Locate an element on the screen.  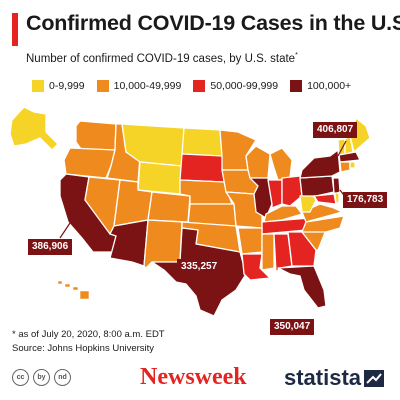
state-michigan is located at coordinates (281, 164).